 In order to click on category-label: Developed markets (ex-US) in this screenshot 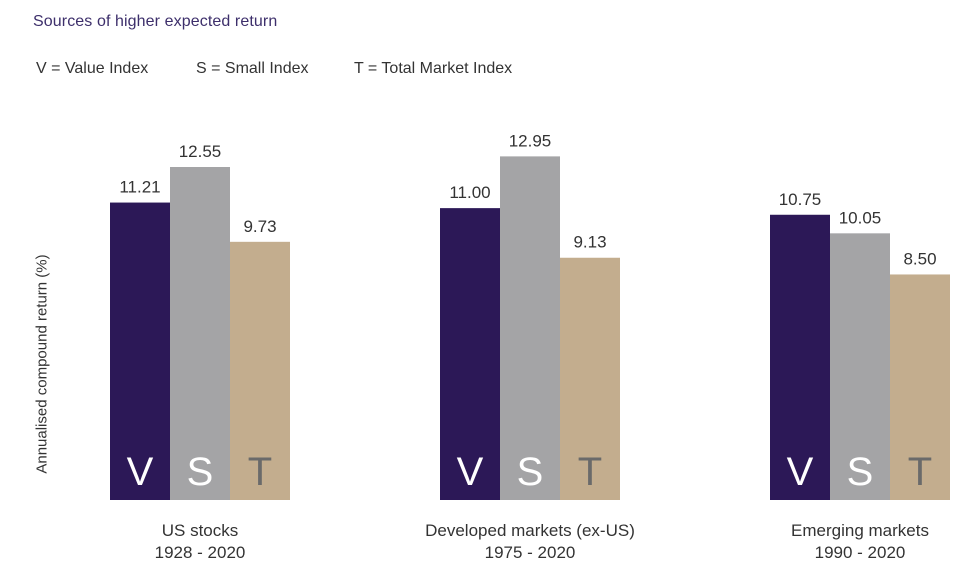, I will do `click(530, 530)`.